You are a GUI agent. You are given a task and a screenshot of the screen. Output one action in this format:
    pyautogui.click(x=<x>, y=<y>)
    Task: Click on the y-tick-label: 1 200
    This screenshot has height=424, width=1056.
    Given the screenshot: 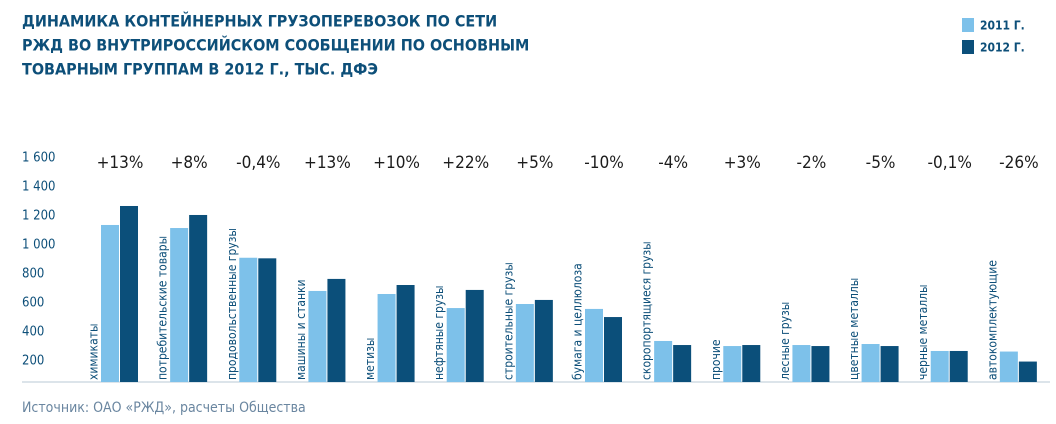 What is the action you would take?
    pyautogui.click(x=38, y=215)
    